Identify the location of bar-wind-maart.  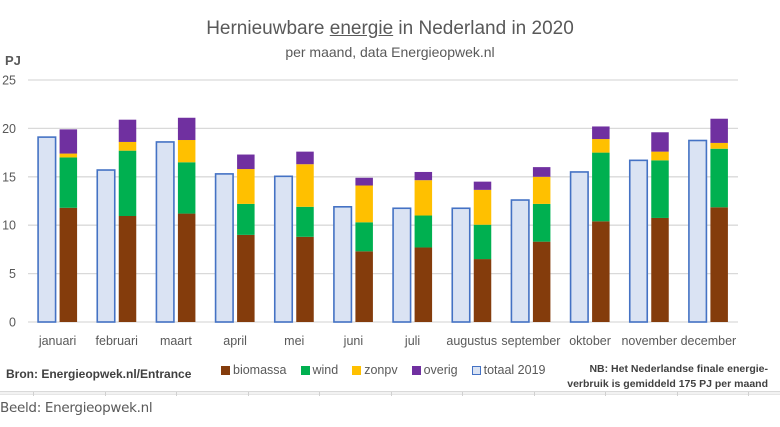
(186, 188).